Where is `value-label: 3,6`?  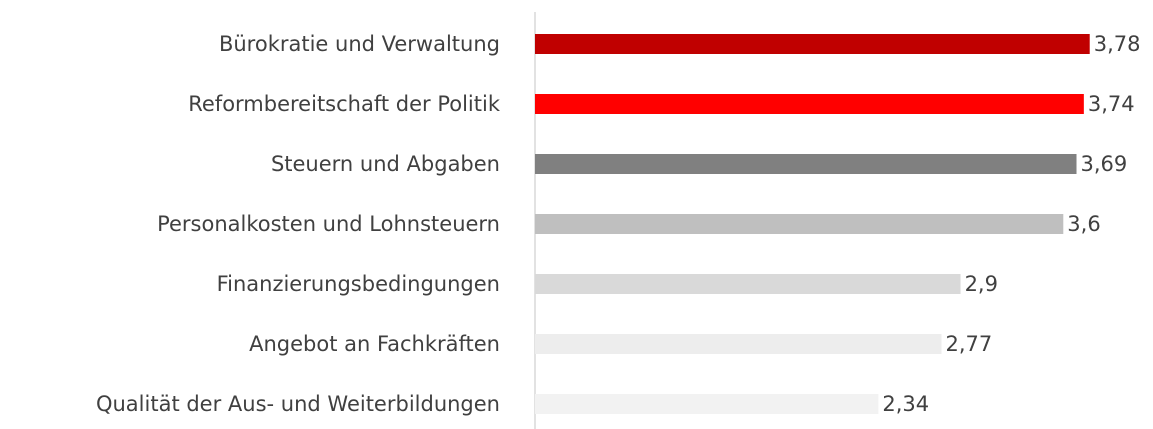 value-label: 3,6 is located at coordinates (1083, 224).